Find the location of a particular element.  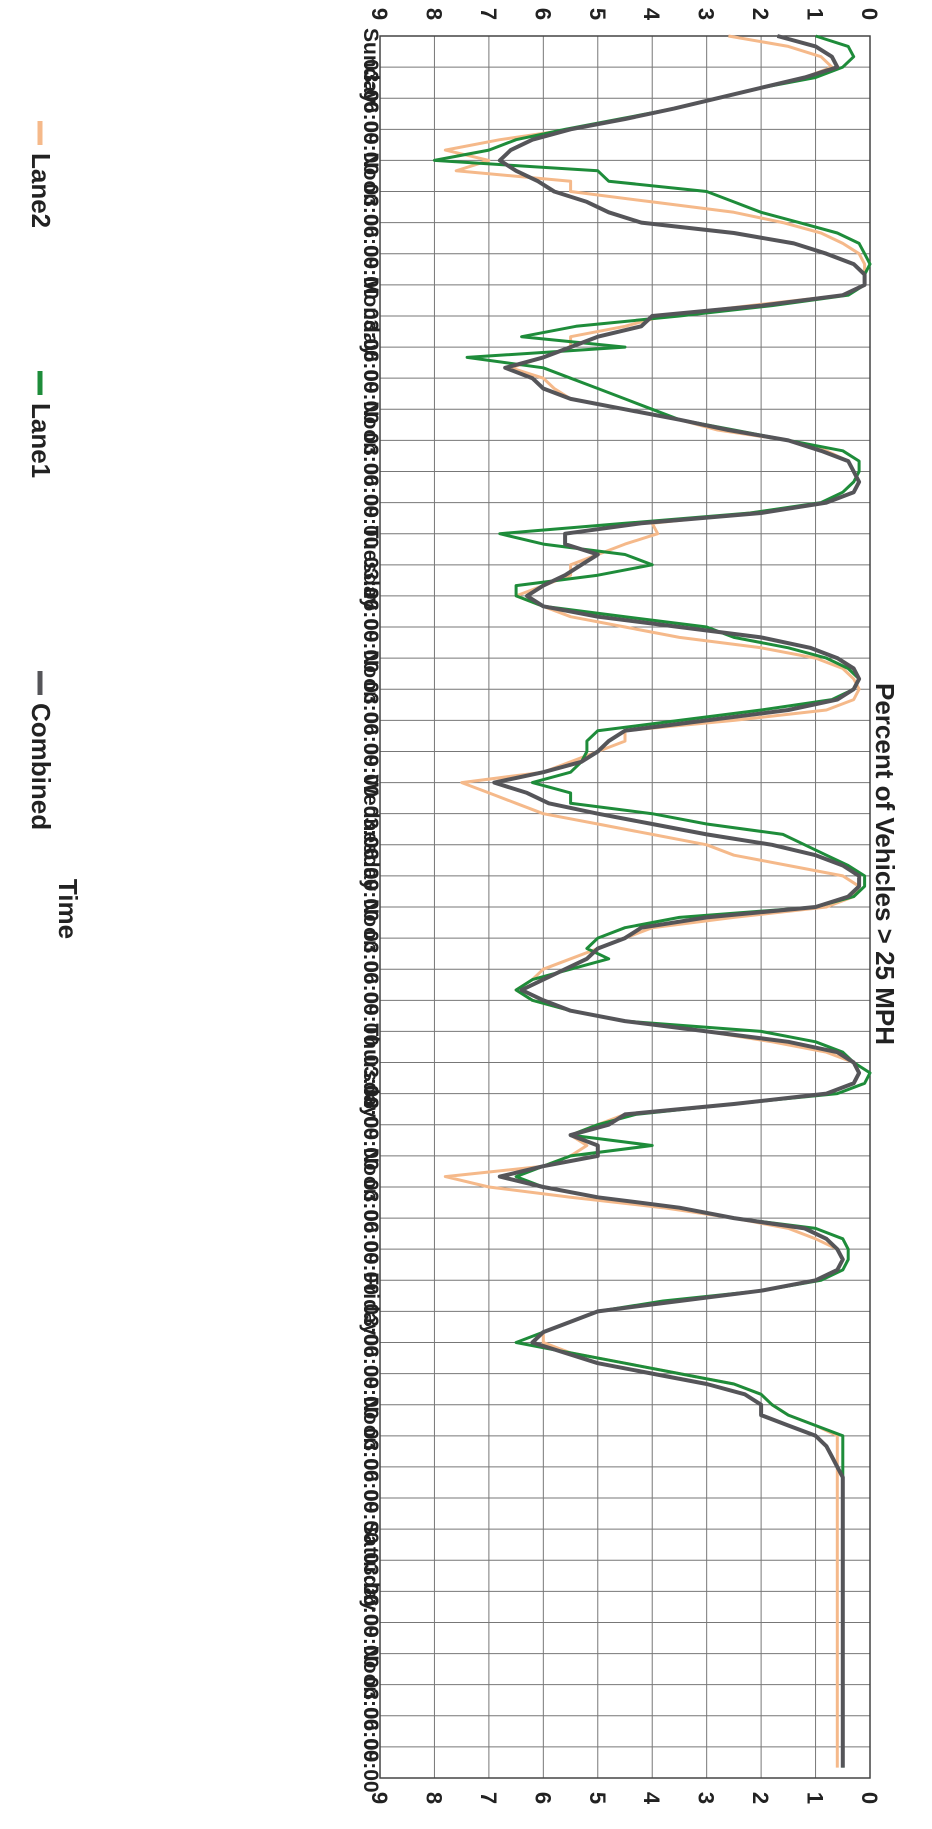

x-tick-label: Sunday is located at coordinates (370, 66).